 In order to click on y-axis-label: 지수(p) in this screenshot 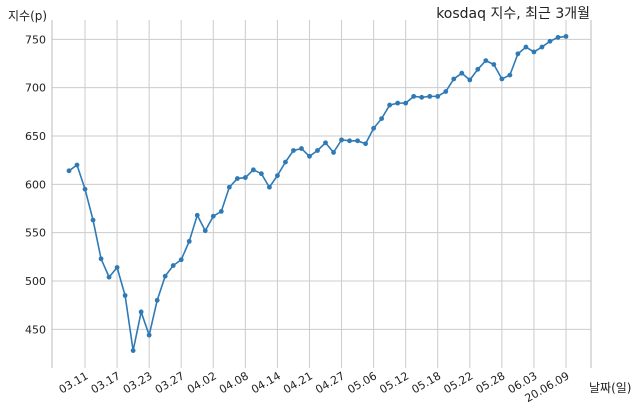, I will do `click(27, 16)`.